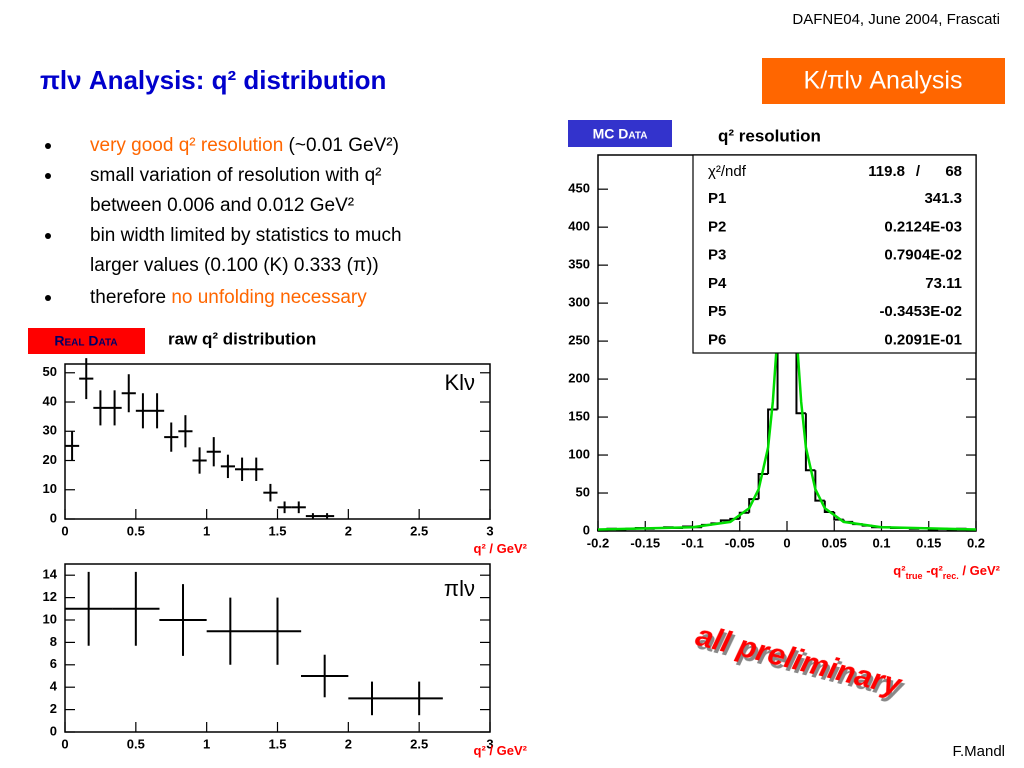 The width and height of the screenshot is (1024, 768). I want to click on real-data-tag: Real Data, so click(85, 341).